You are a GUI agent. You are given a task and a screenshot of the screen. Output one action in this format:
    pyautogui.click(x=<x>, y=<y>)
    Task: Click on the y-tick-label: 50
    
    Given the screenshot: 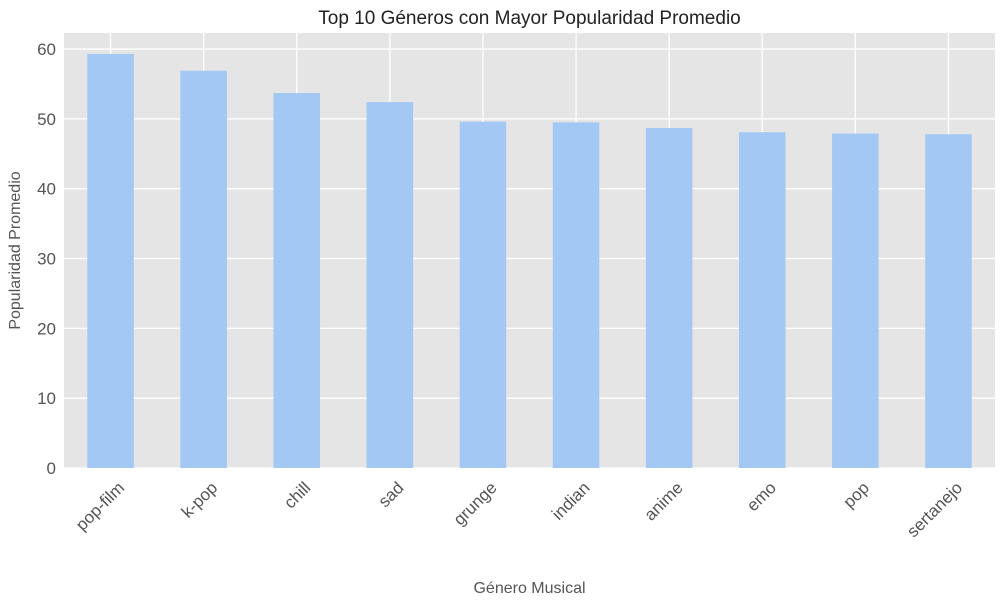 What is the action you would take?
    pyautogui.click(x=46, y=119)
    